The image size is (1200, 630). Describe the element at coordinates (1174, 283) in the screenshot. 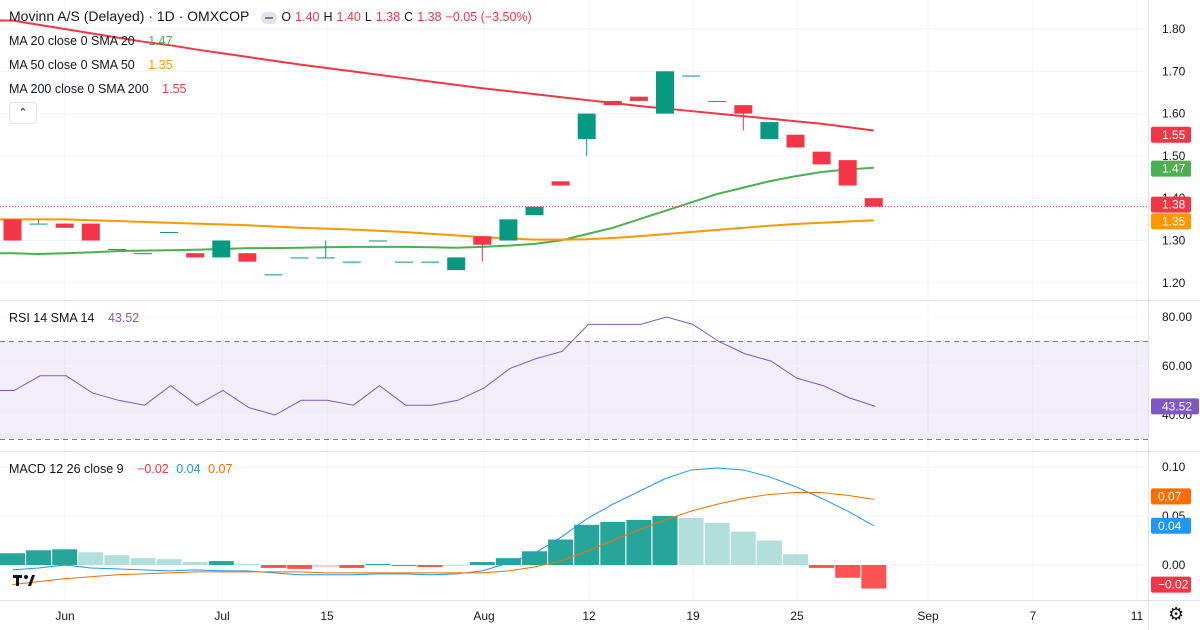

I see `price-tick-label: 1.20` at that location.